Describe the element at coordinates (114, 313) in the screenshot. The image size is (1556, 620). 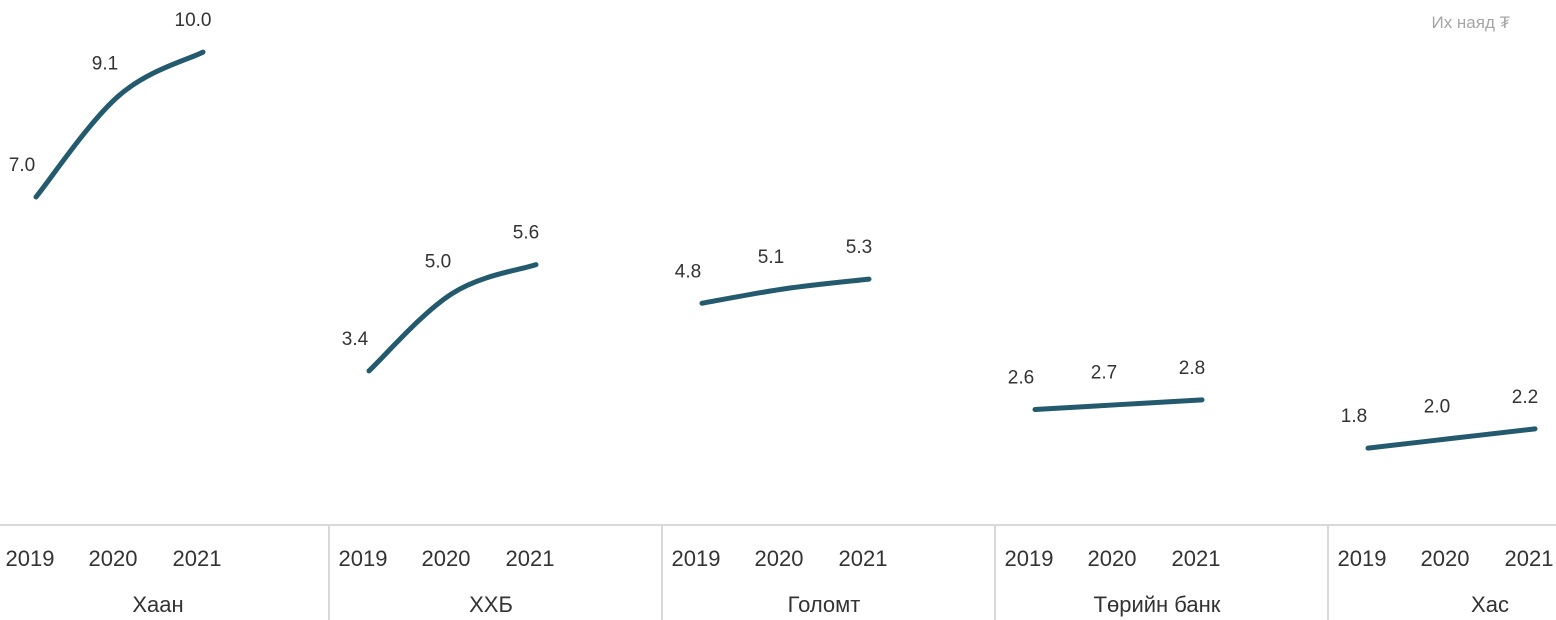
I see `bank-group-0: 7.0 9.1 10.0 2019 2020 2021 Хаан` at that location.